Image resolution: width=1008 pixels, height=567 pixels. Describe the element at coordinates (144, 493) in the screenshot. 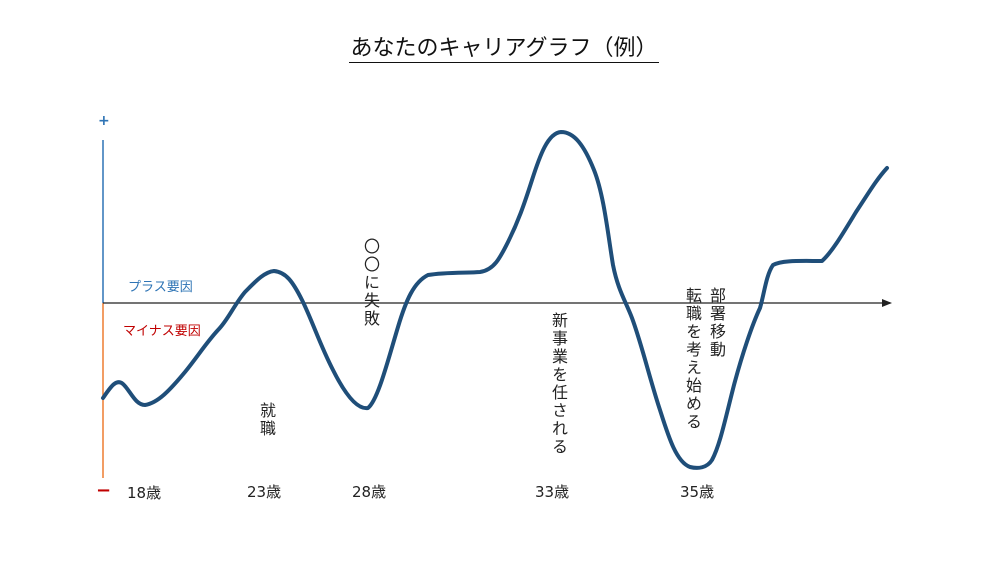

I see `age-label-18: 18歳` at that location.